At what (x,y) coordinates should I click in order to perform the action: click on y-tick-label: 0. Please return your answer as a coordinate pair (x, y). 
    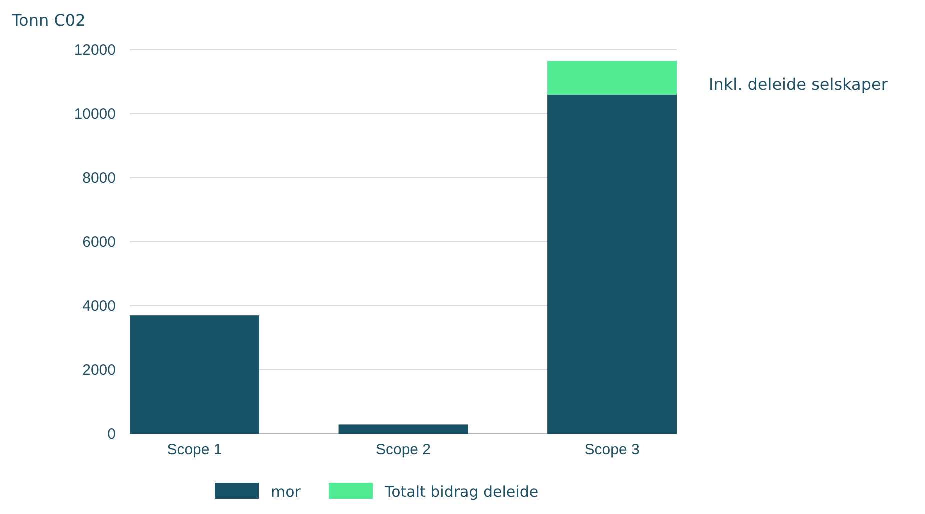
    Looking at the image, I should click on (112, 434).